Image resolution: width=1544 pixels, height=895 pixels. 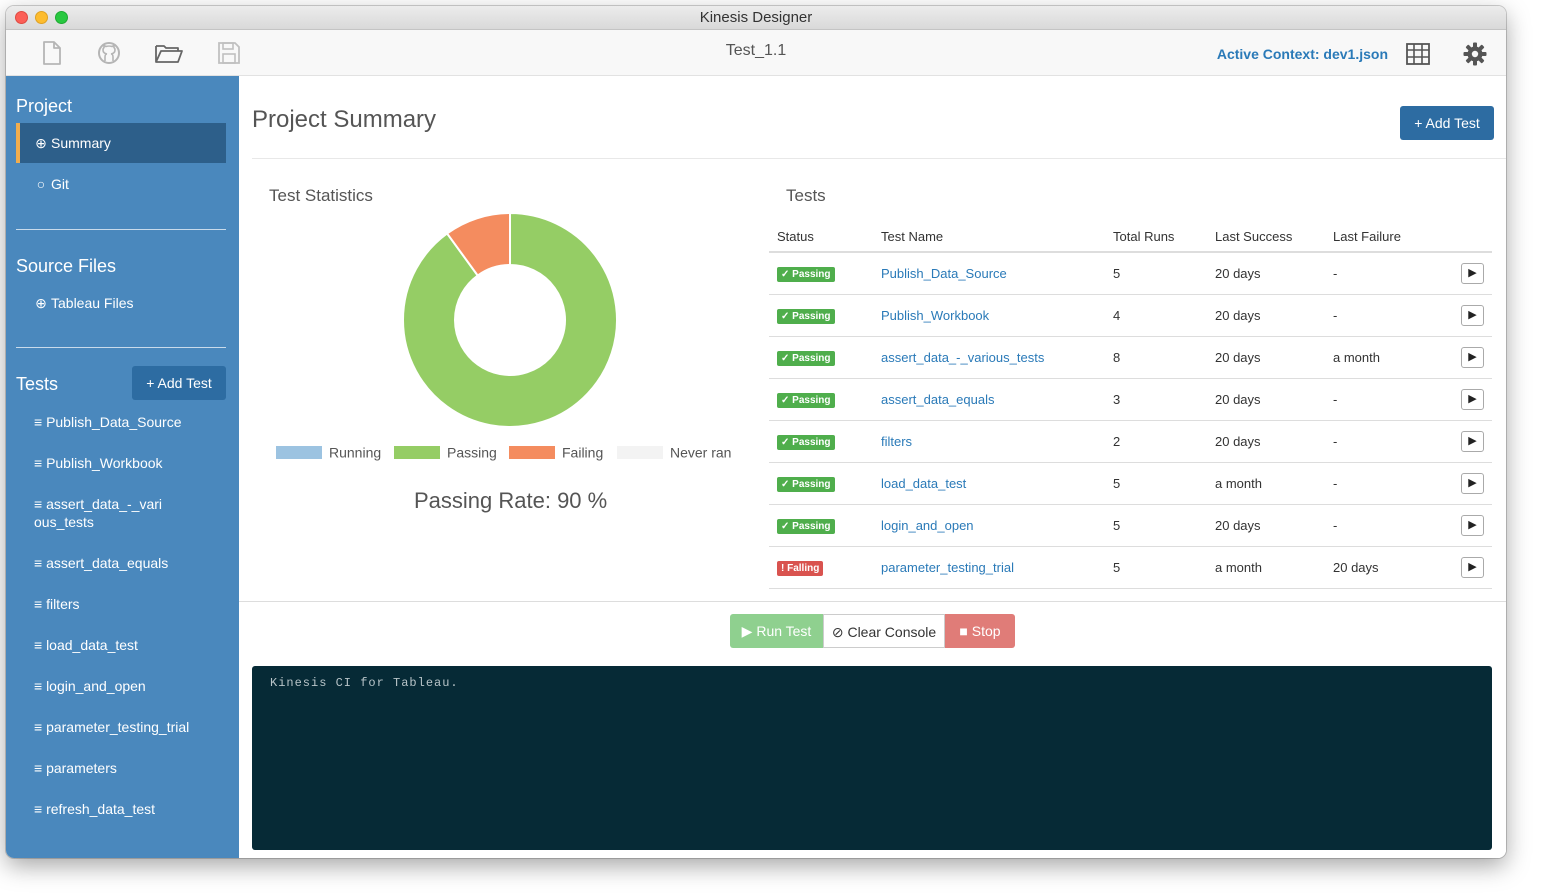 I want to click on folder-open-icon, so click(x=169, y=53).